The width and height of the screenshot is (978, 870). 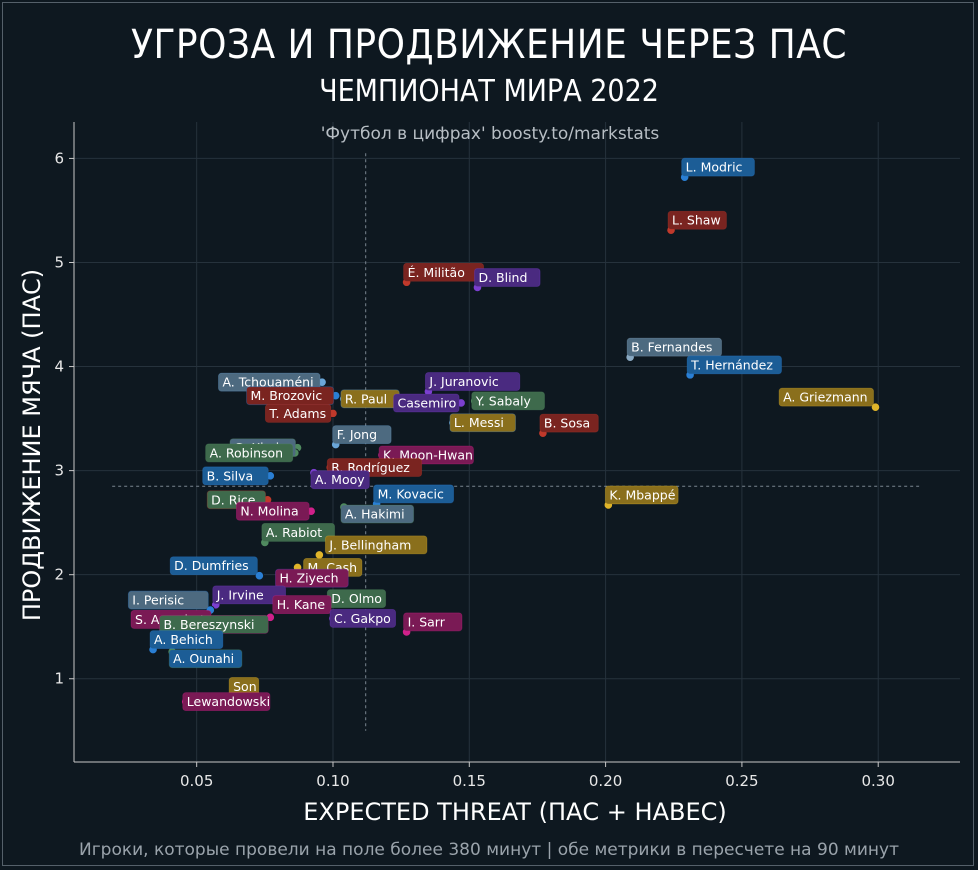 What do you see at coordinates (59, 262) in the screenshot?
I see `y-tick-label: 5` at bounding box center [59, 262].